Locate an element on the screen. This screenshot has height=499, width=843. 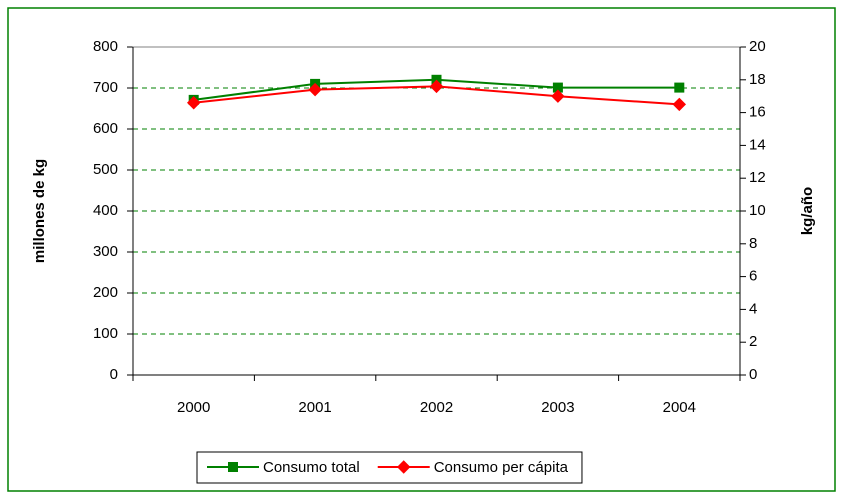
y-tick-label: 300 is located at coordinates (105, 251).